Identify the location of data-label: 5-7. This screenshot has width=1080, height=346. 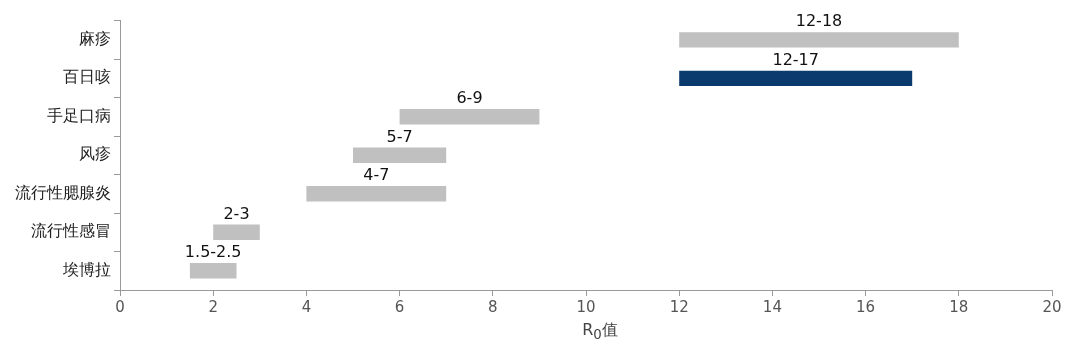
(399, 136).